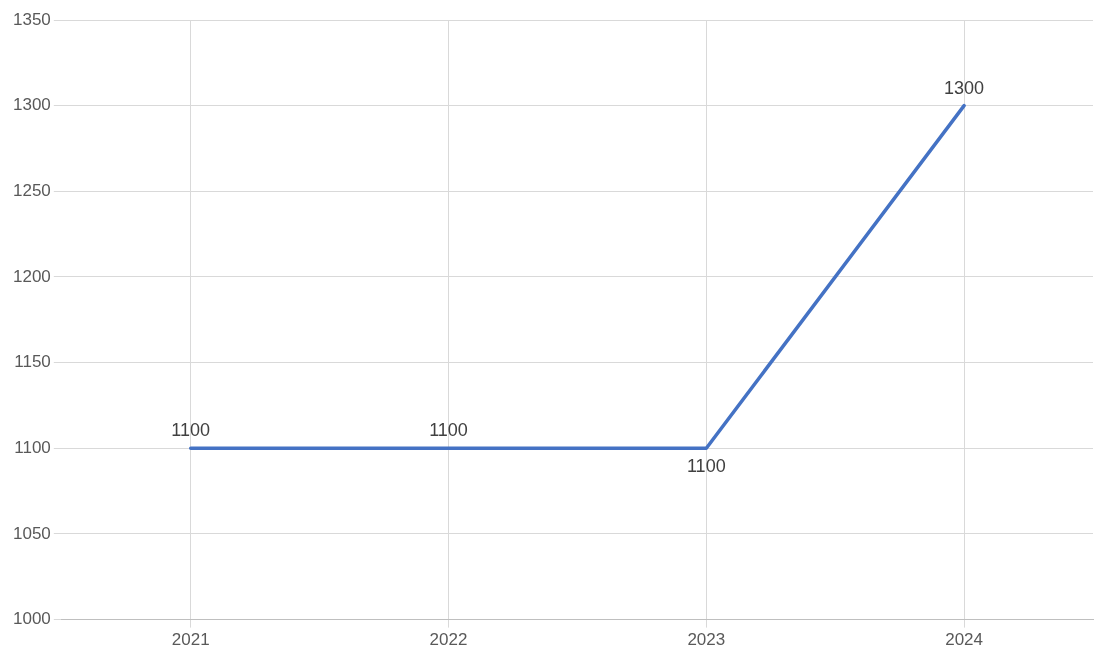  I want to click on y-tick-label: 1250, so click(31, 190).